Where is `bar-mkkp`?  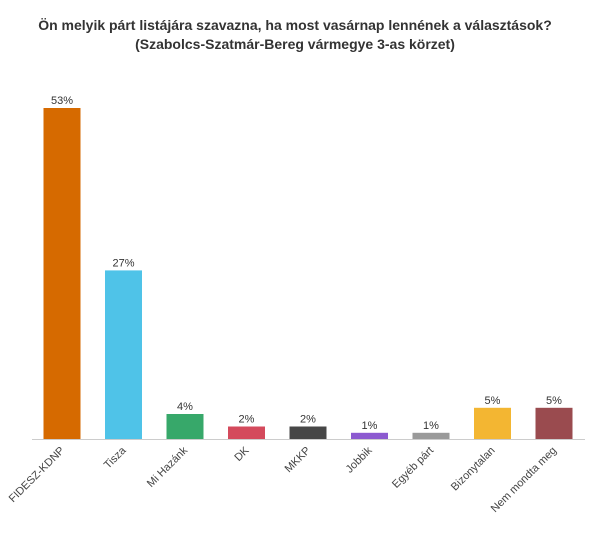
bar-mkkp is located at coordinates (308, 432).